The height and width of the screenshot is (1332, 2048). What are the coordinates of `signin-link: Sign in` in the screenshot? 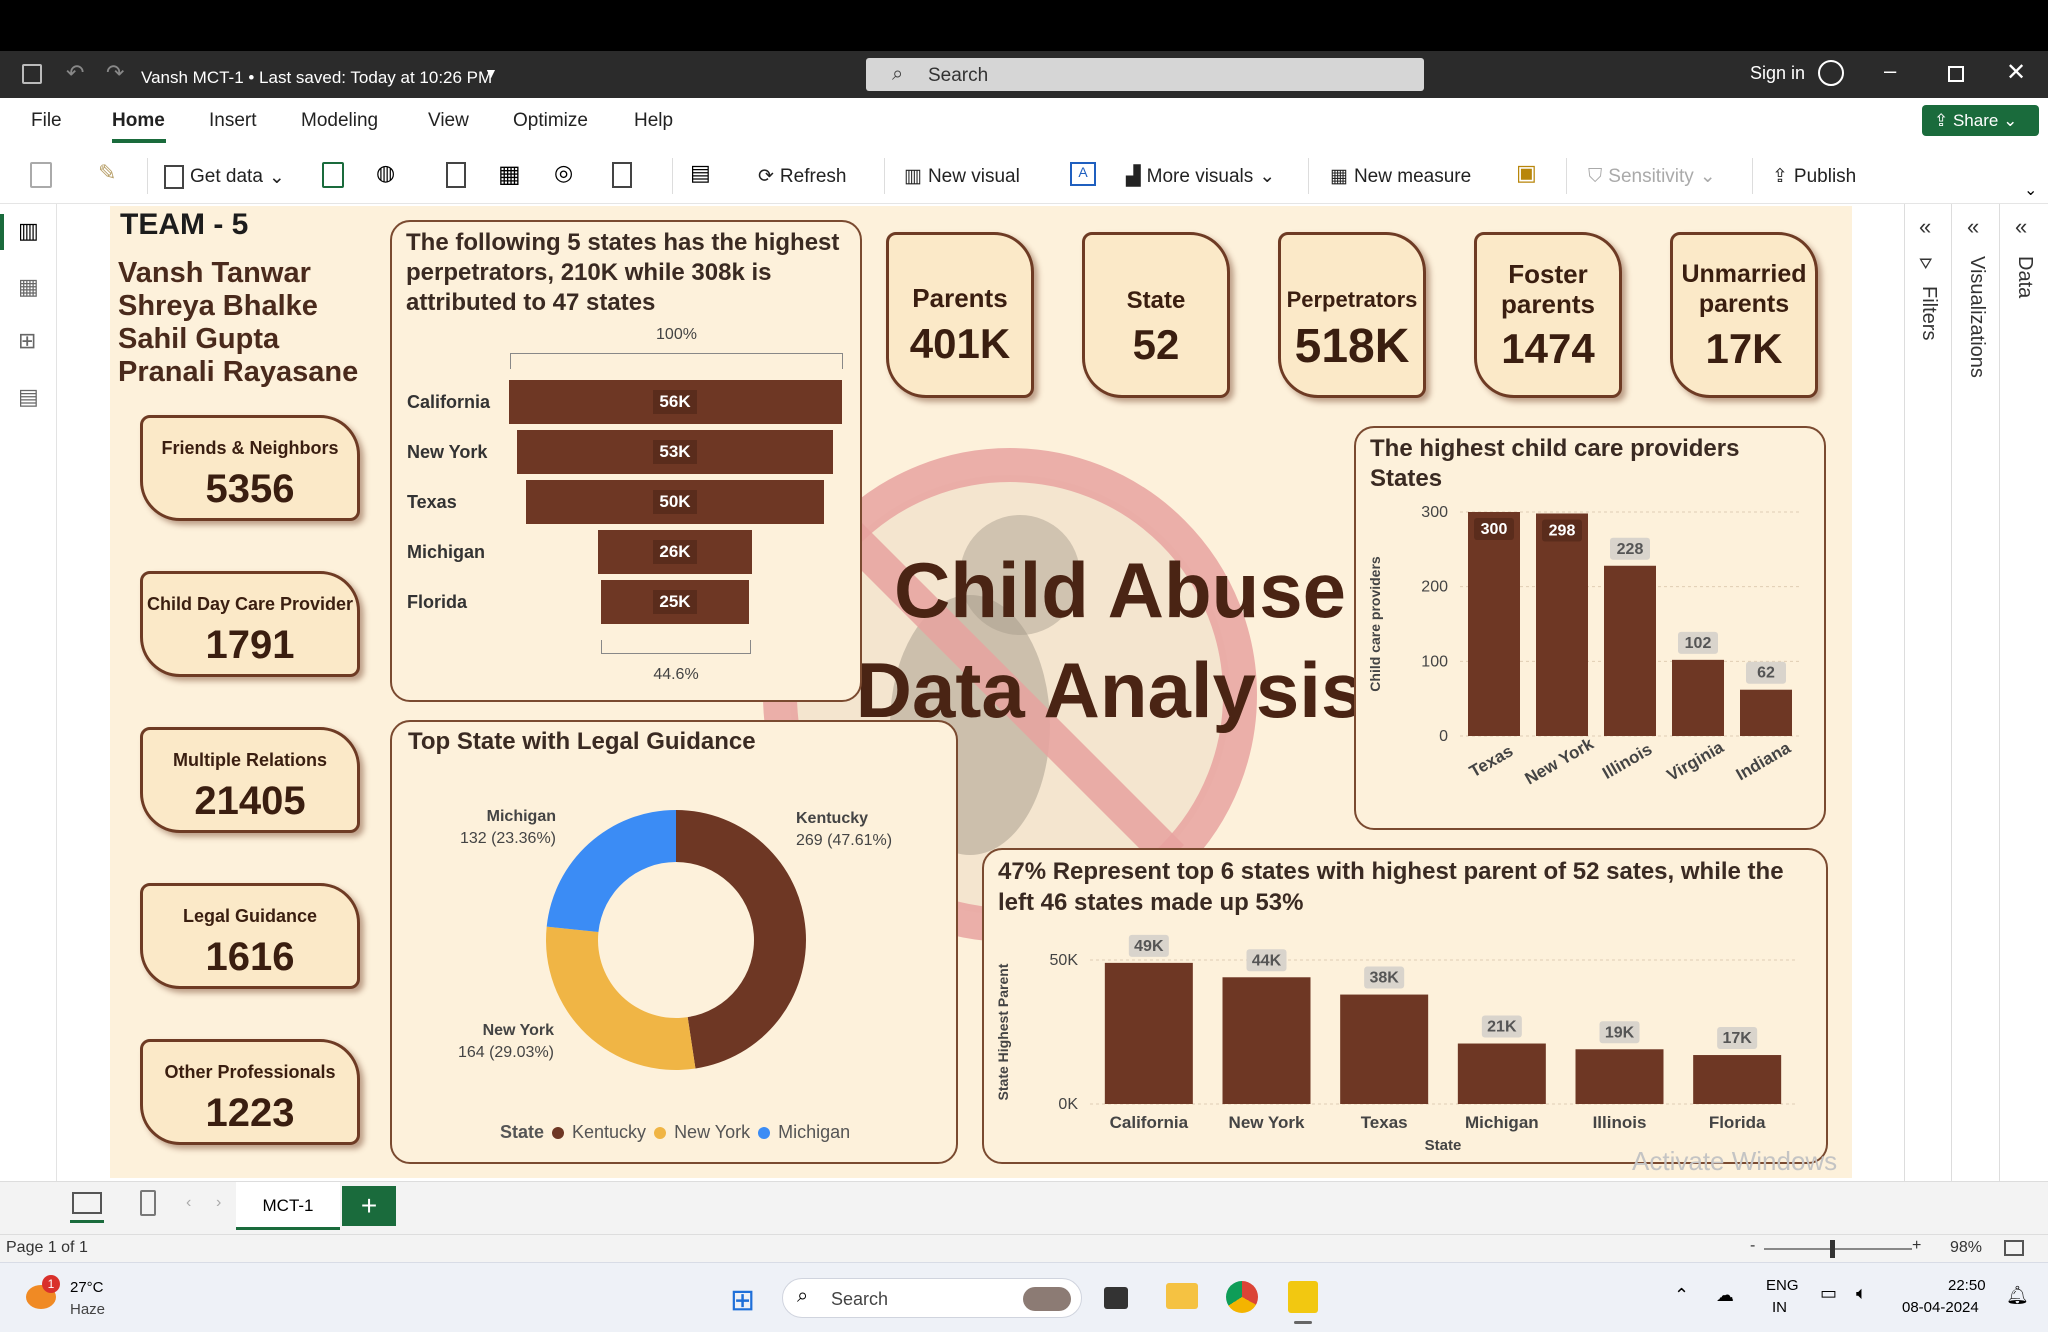 It's located at (1778, 73).